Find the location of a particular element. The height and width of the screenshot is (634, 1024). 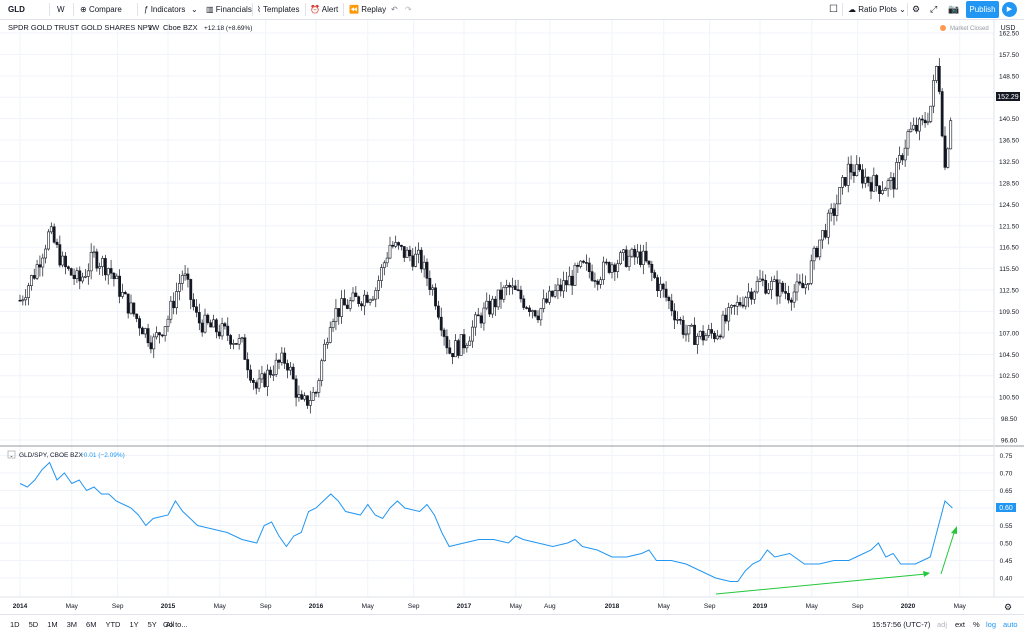

range-buttons: 1D 5D 1M 3M 6M YTD 1Y 5Y All is located at coordinates (96, 624).